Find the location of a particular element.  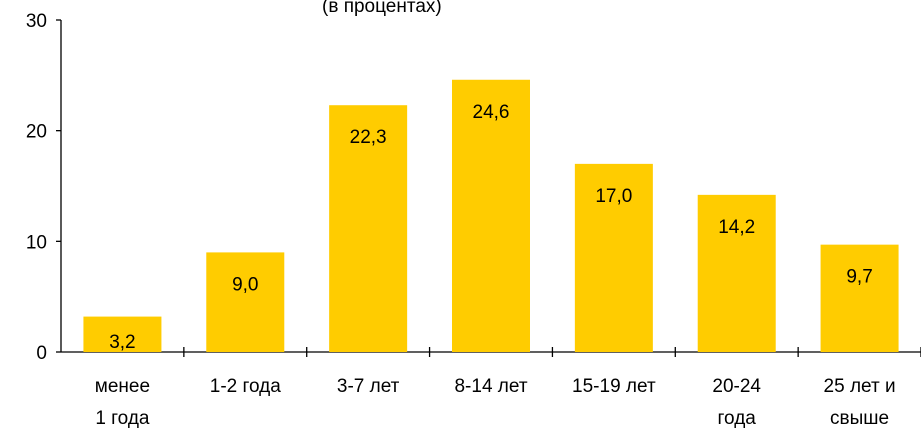

x-tick-label: года is located at coordinates (737, 418).